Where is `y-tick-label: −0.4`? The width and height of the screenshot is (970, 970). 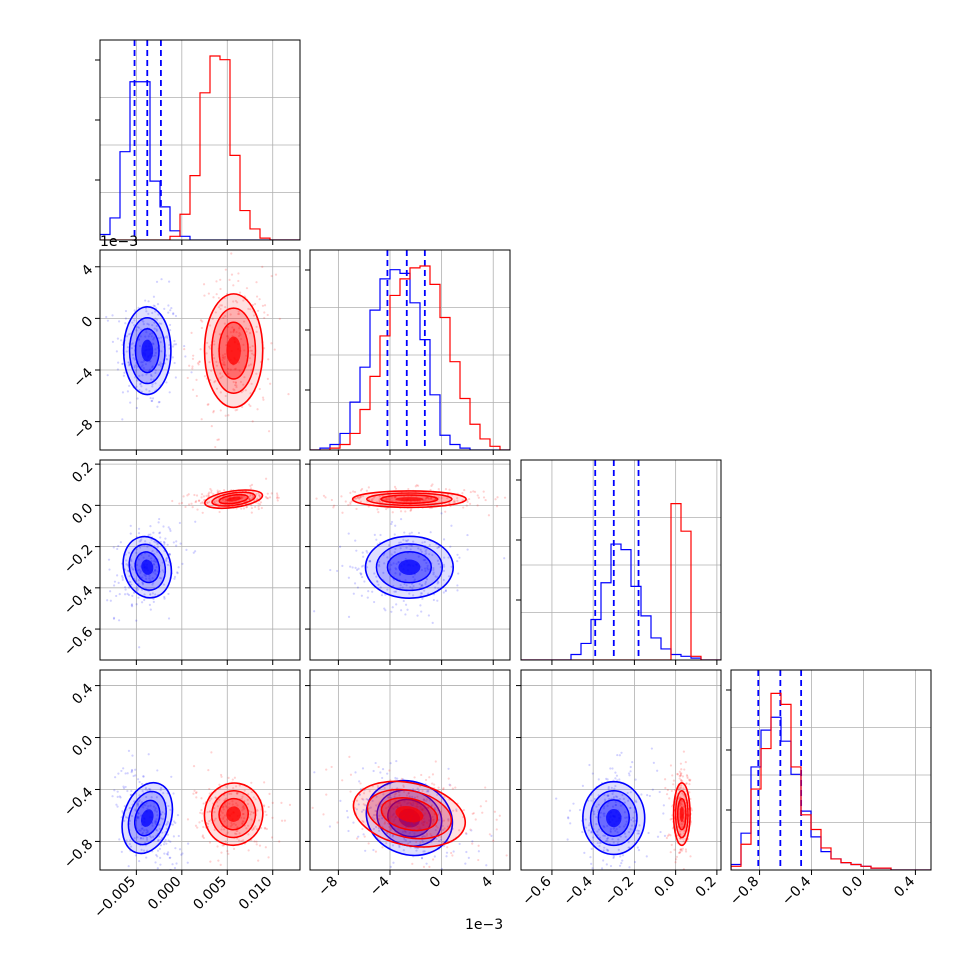 y-tick-label: −0.4 is located at coordinates (78, 801).